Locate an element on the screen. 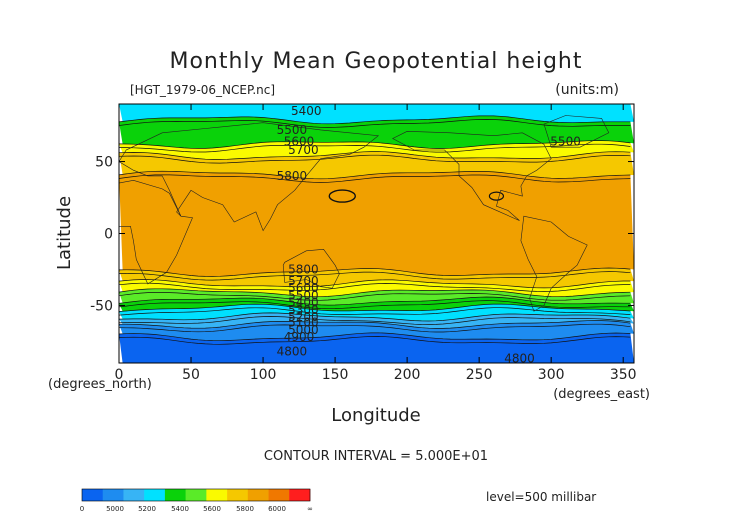 The width and height of the screenshot is (752, 532). colorbar-tick-label: 5600 is located at coordinates (212, 509).